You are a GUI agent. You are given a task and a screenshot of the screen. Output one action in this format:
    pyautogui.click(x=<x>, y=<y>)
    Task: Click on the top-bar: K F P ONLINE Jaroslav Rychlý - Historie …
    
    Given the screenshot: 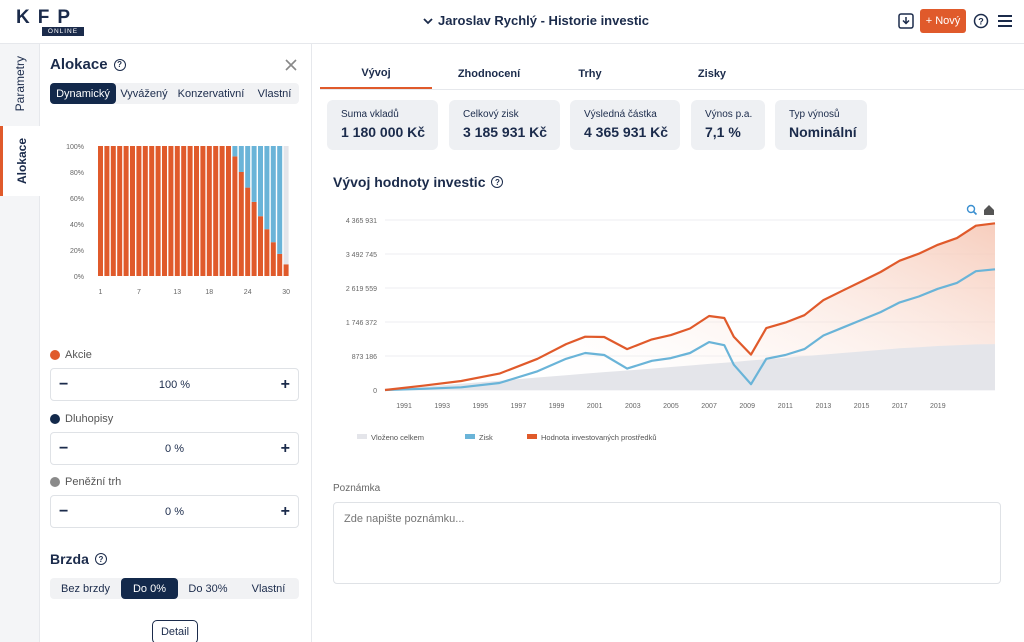 What is the action you would take?
    pyautogui.click(x=512, y=22)
    